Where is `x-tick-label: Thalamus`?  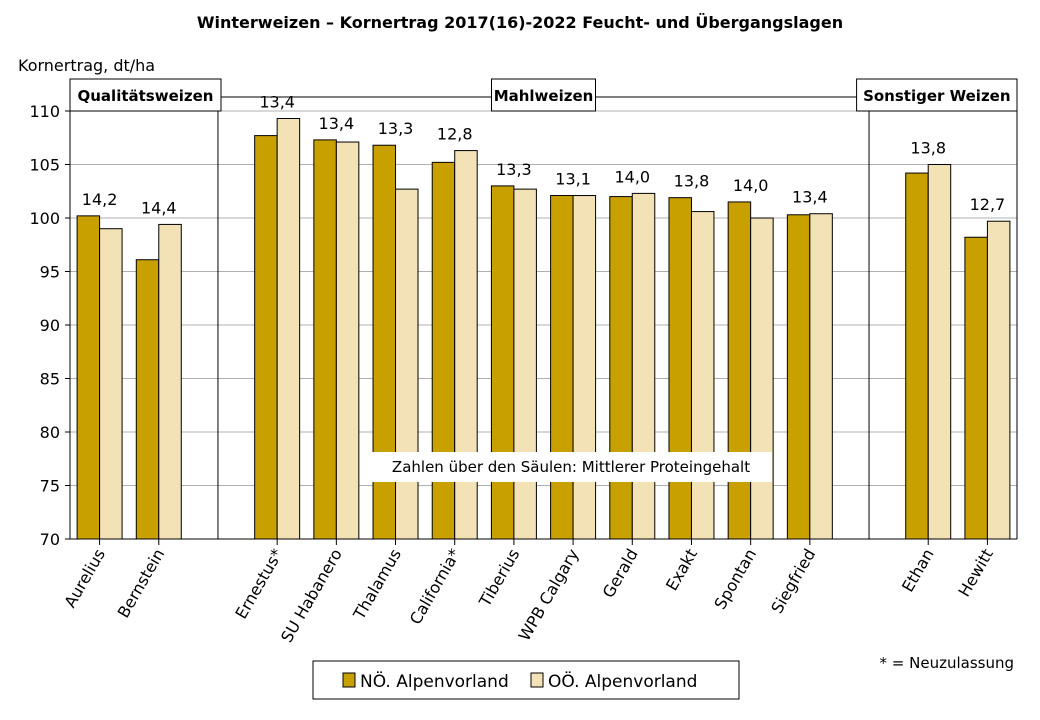 x-tick-label: Thalamus is located at coordinates (377, 585).